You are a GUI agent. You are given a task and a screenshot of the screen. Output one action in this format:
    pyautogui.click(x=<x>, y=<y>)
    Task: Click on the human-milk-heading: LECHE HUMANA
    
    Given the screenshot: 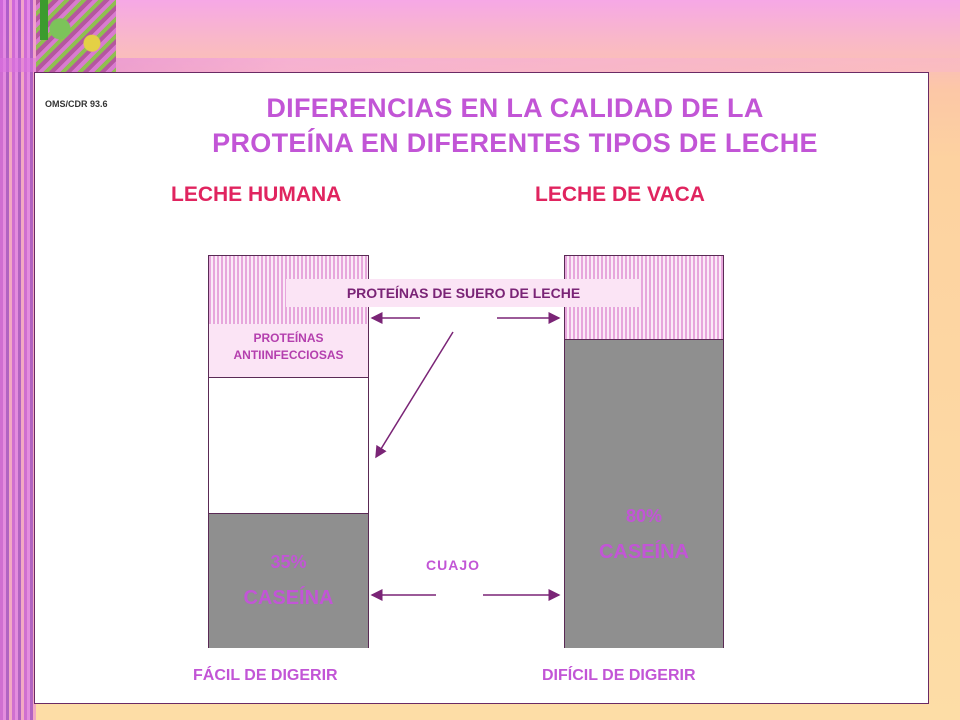 What is the action you would take?
    pyautogui.click(x=256, y=194)
    